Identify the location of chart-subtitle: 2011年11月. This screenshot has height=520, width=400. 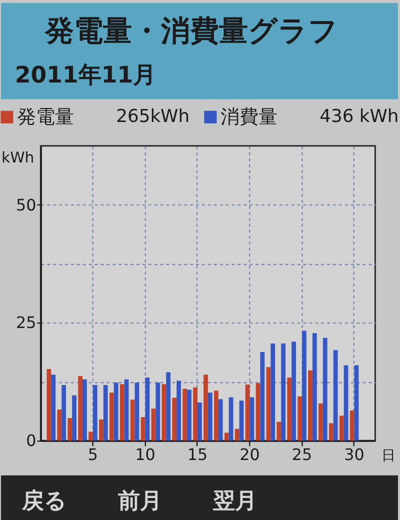
(85, 75).